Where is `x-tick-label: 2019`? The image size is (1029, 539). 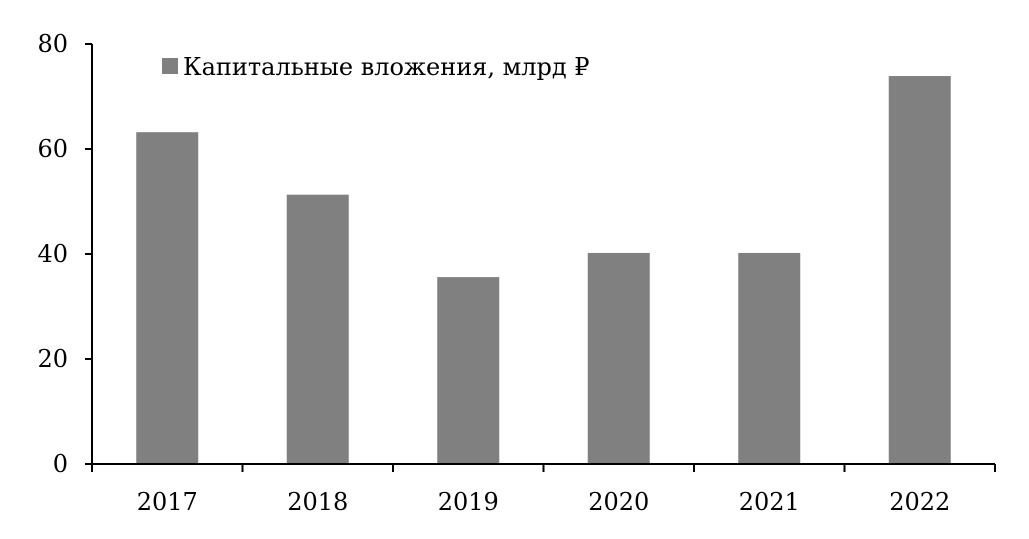 x-tick-label: 2019 is located at coordinates (468, 502).